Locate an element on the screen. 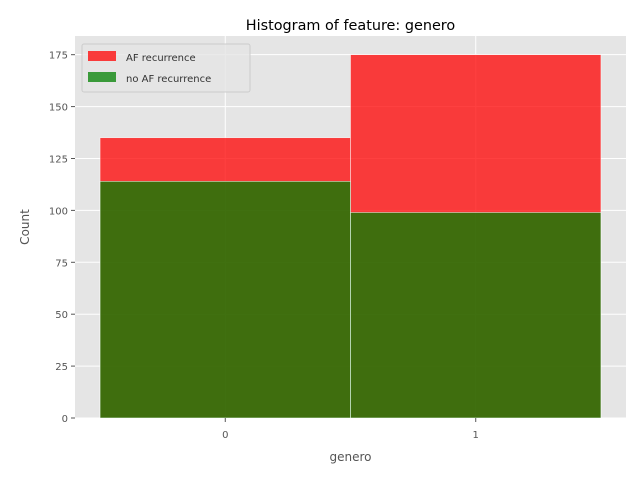  x-axis-label: genero is located at coordinates (351, 457).